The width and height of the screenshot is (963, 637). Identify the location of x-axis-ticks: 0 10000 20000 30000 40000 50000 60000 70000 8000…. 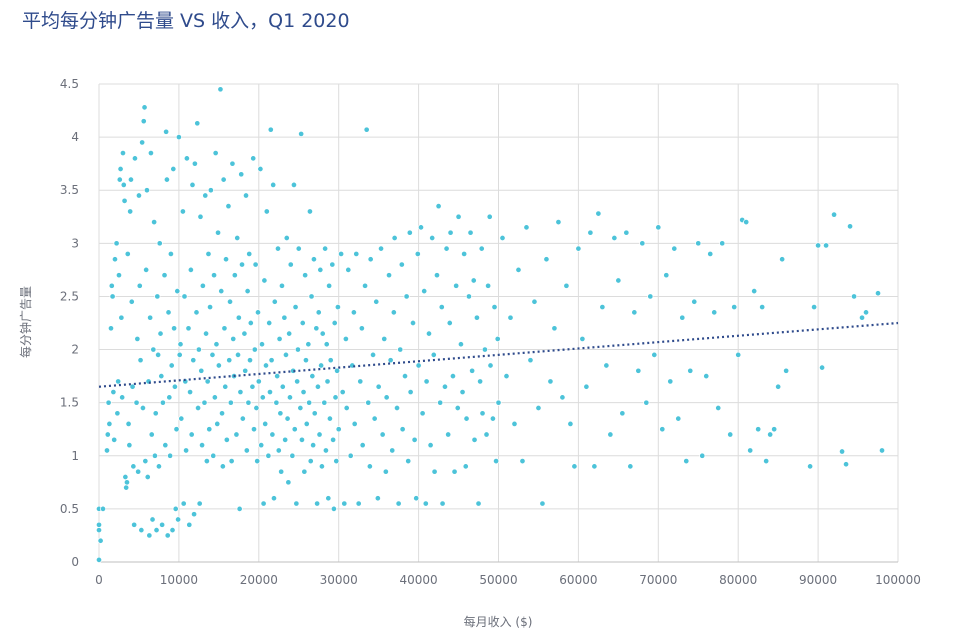
(508, 580).